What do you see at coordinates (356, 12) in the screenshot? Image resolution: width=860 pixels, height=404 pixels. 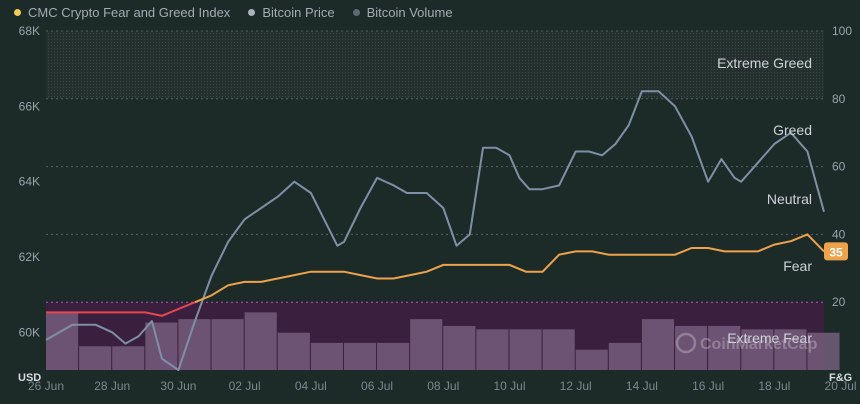 I see `legend-dot-volume-icon` at bounding box center [356, 12].